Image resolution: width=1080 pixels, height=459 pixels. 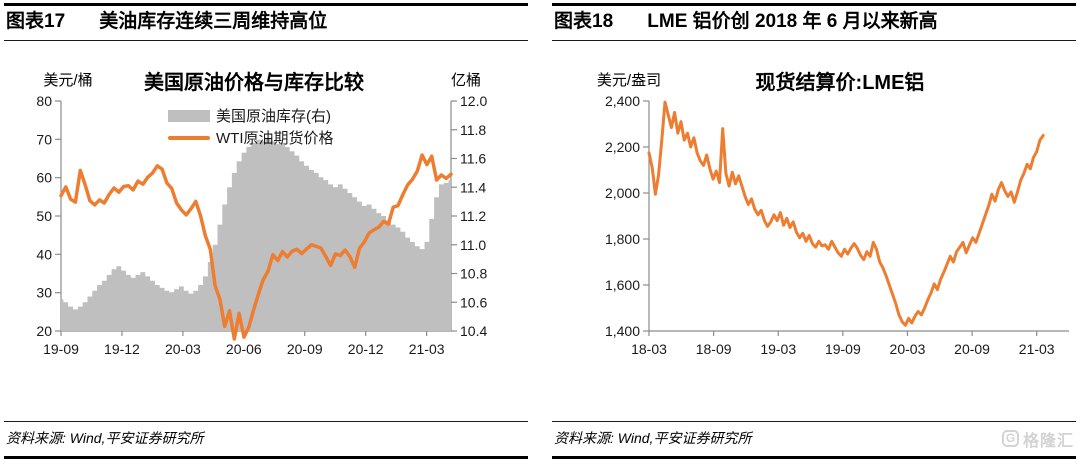 What do you see at coordinates (36, 21) in the screenshot?
I see `figure-tag: 图表17` at bounding box center [36, 21].